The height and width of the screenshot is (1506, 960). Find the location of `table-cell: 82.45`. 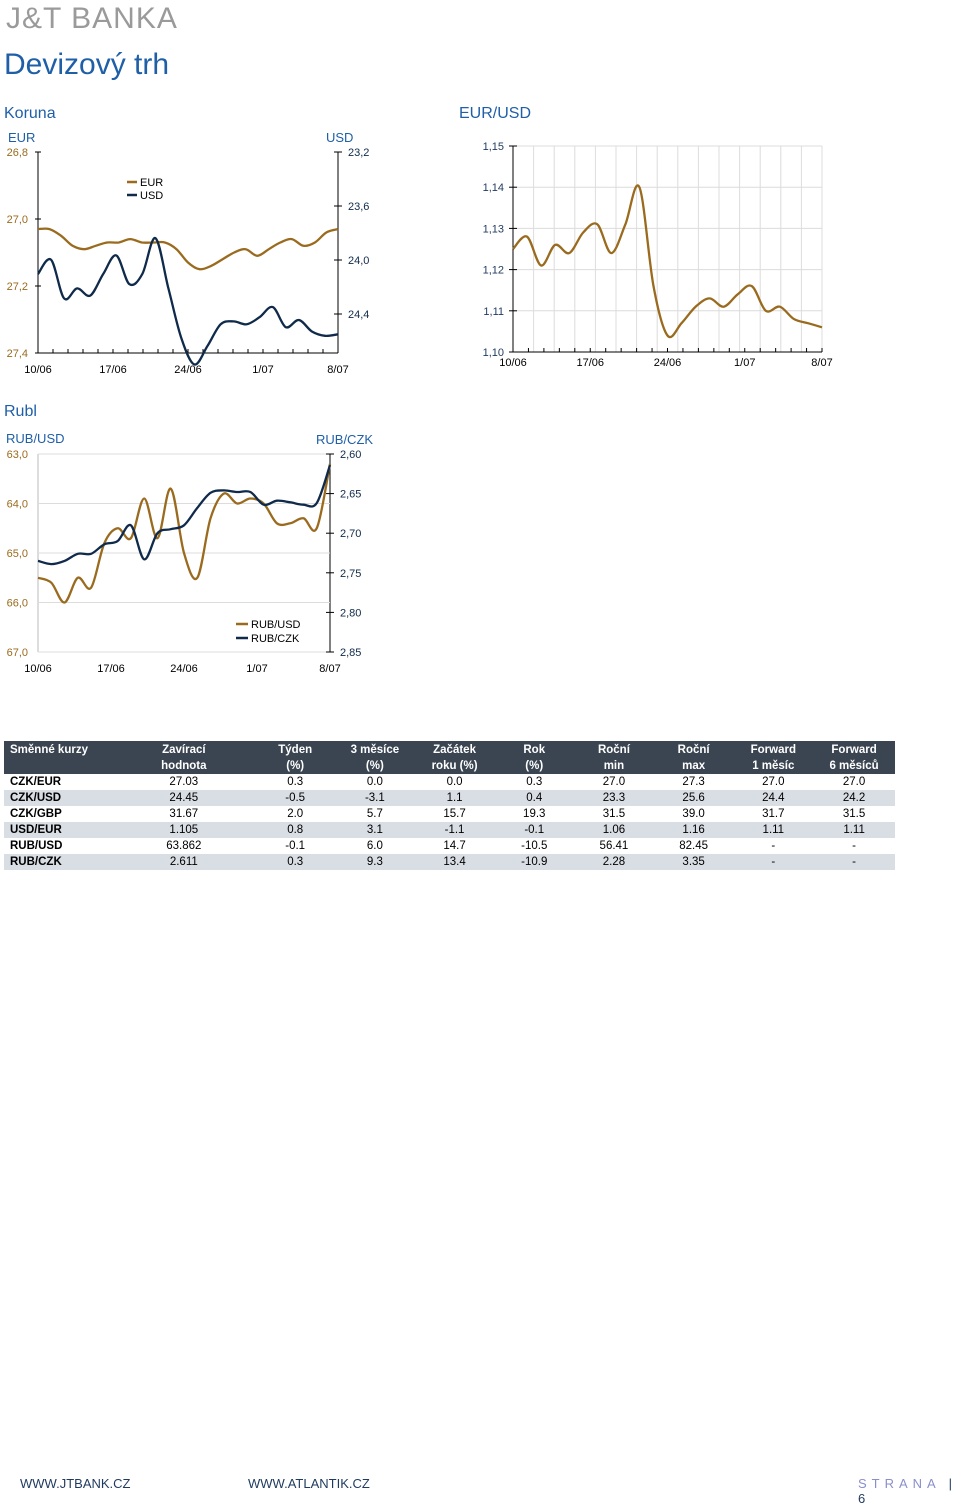

table-cell: 82.45 is located at coordinates (694, 846).